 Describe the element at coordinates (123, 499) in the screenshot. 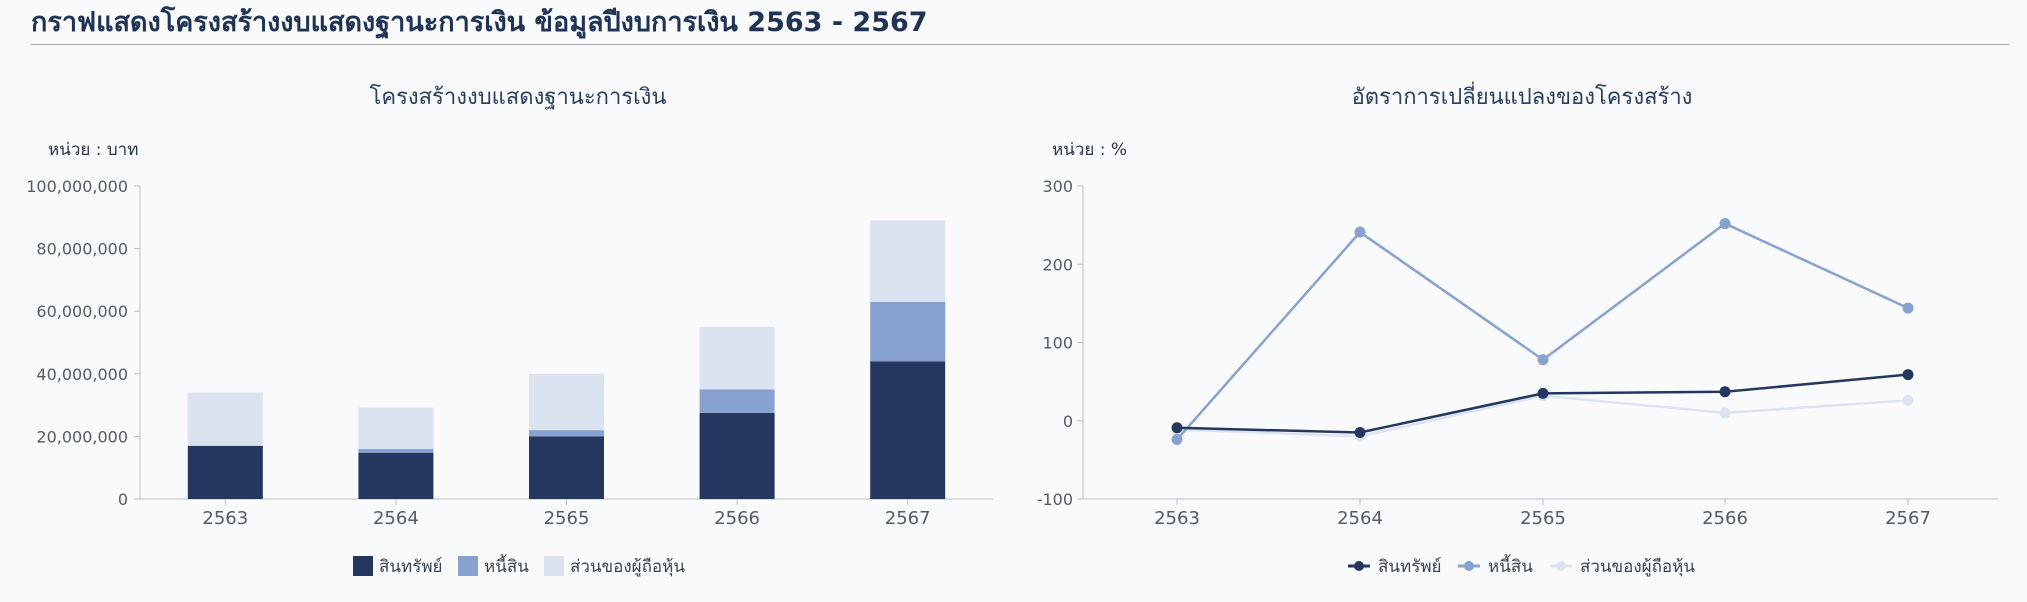

I see `bar-y-tick-label: 0` at that location.